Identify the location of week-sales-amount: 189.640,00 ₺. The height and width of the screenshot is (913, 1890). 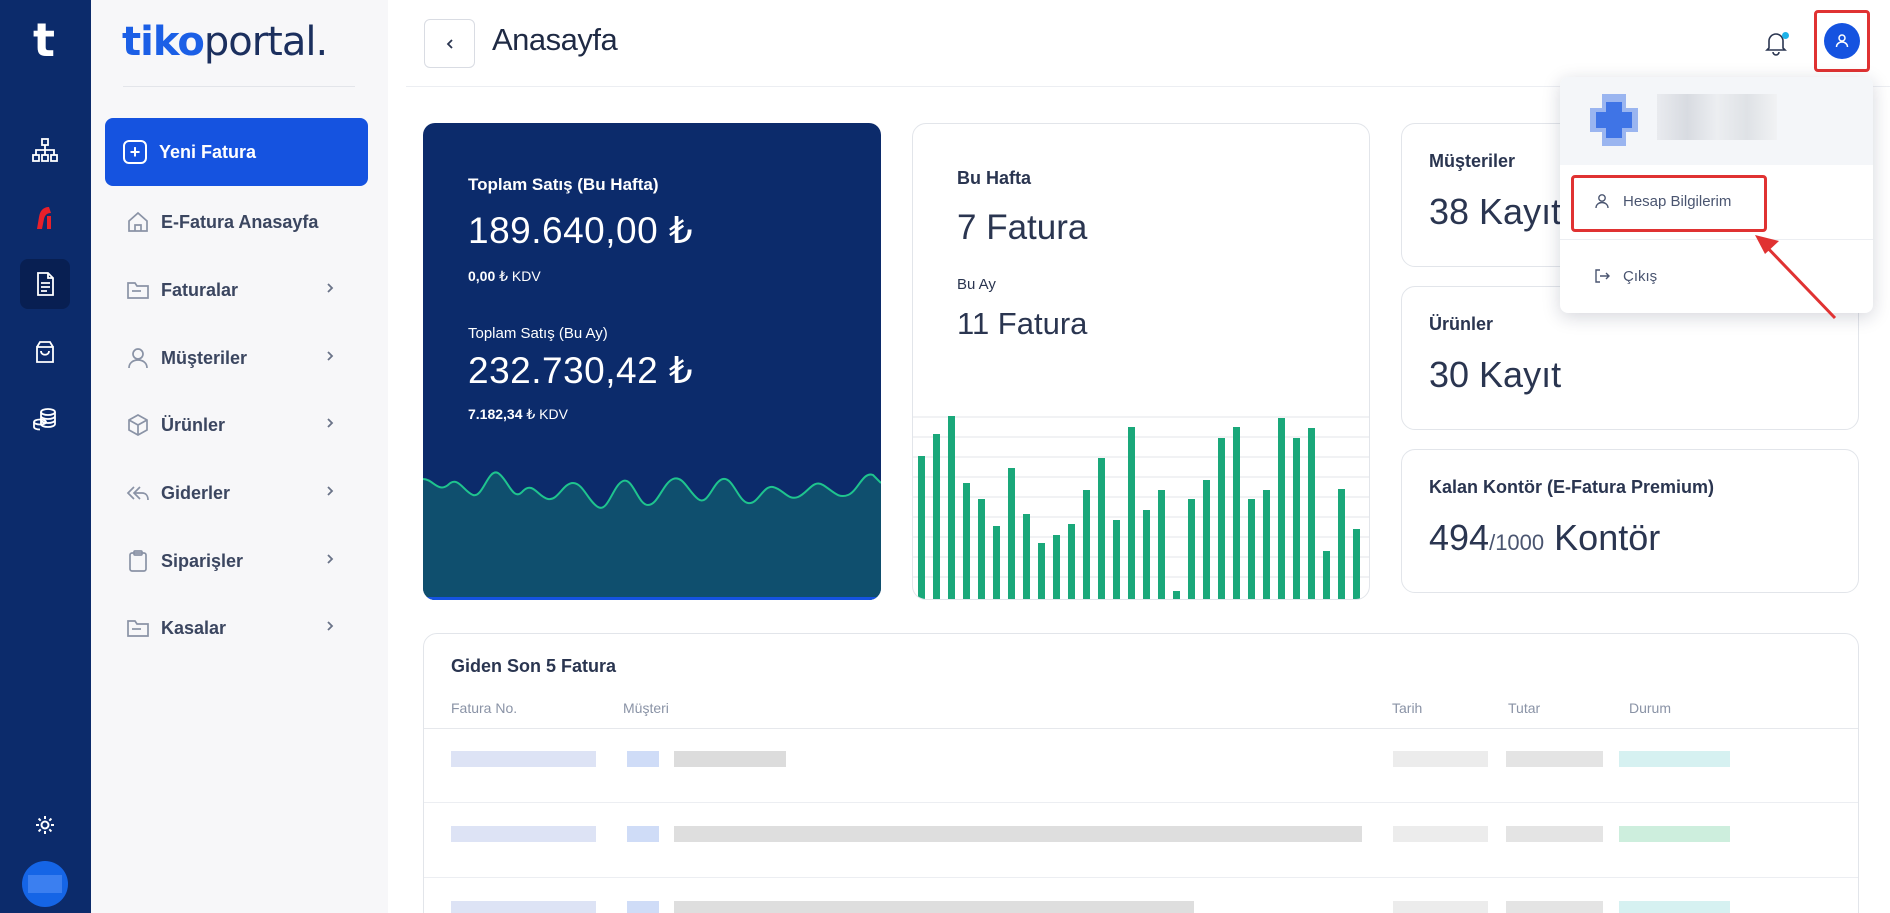
(581, 230).